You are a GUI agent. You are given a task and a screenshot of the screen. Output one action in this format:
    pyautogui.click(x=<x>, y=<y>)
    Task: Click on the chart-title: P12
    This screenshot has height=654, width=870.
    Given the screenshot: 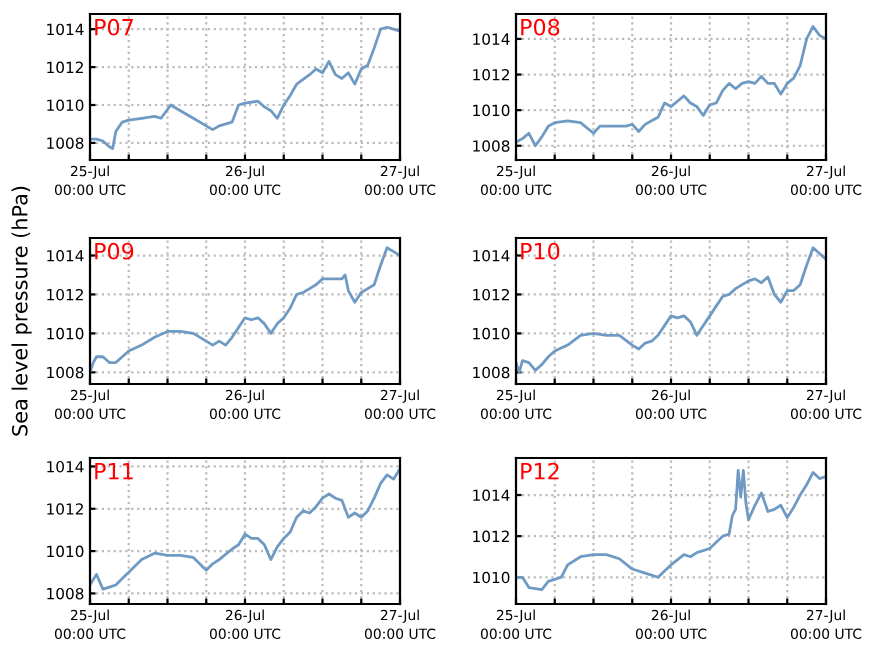 What is the action you would take?
    pyautogui.click(x=540, y=471)
    